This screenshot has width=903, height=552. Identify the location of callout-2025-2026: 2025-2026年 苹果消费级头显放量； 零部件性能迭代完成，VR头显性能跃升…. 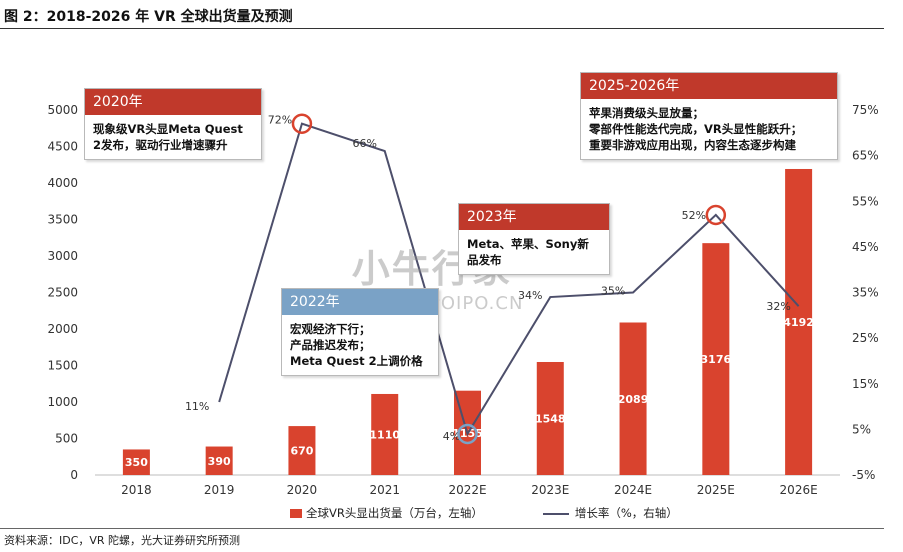
(709, 116).